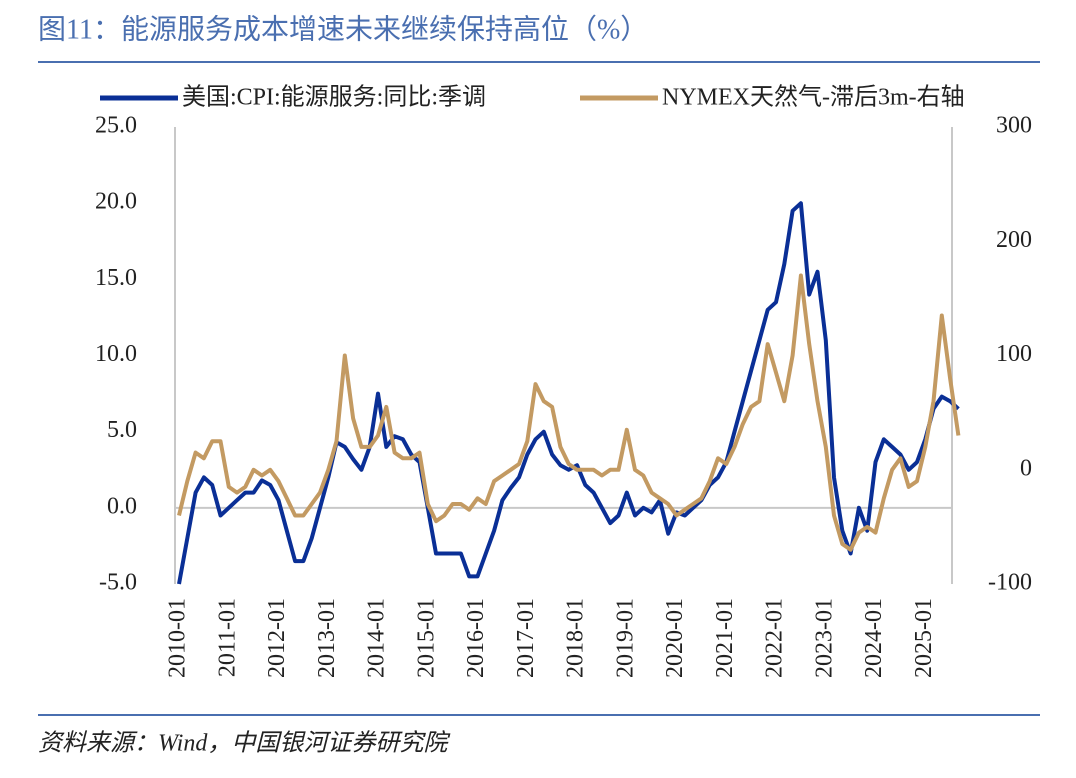 This screenshot has width=1076, height=778. What do you see at coordinates (122, 506) in the screenshot?
I see `y-tick-label: 0.0` at bounding box center [122, 506].